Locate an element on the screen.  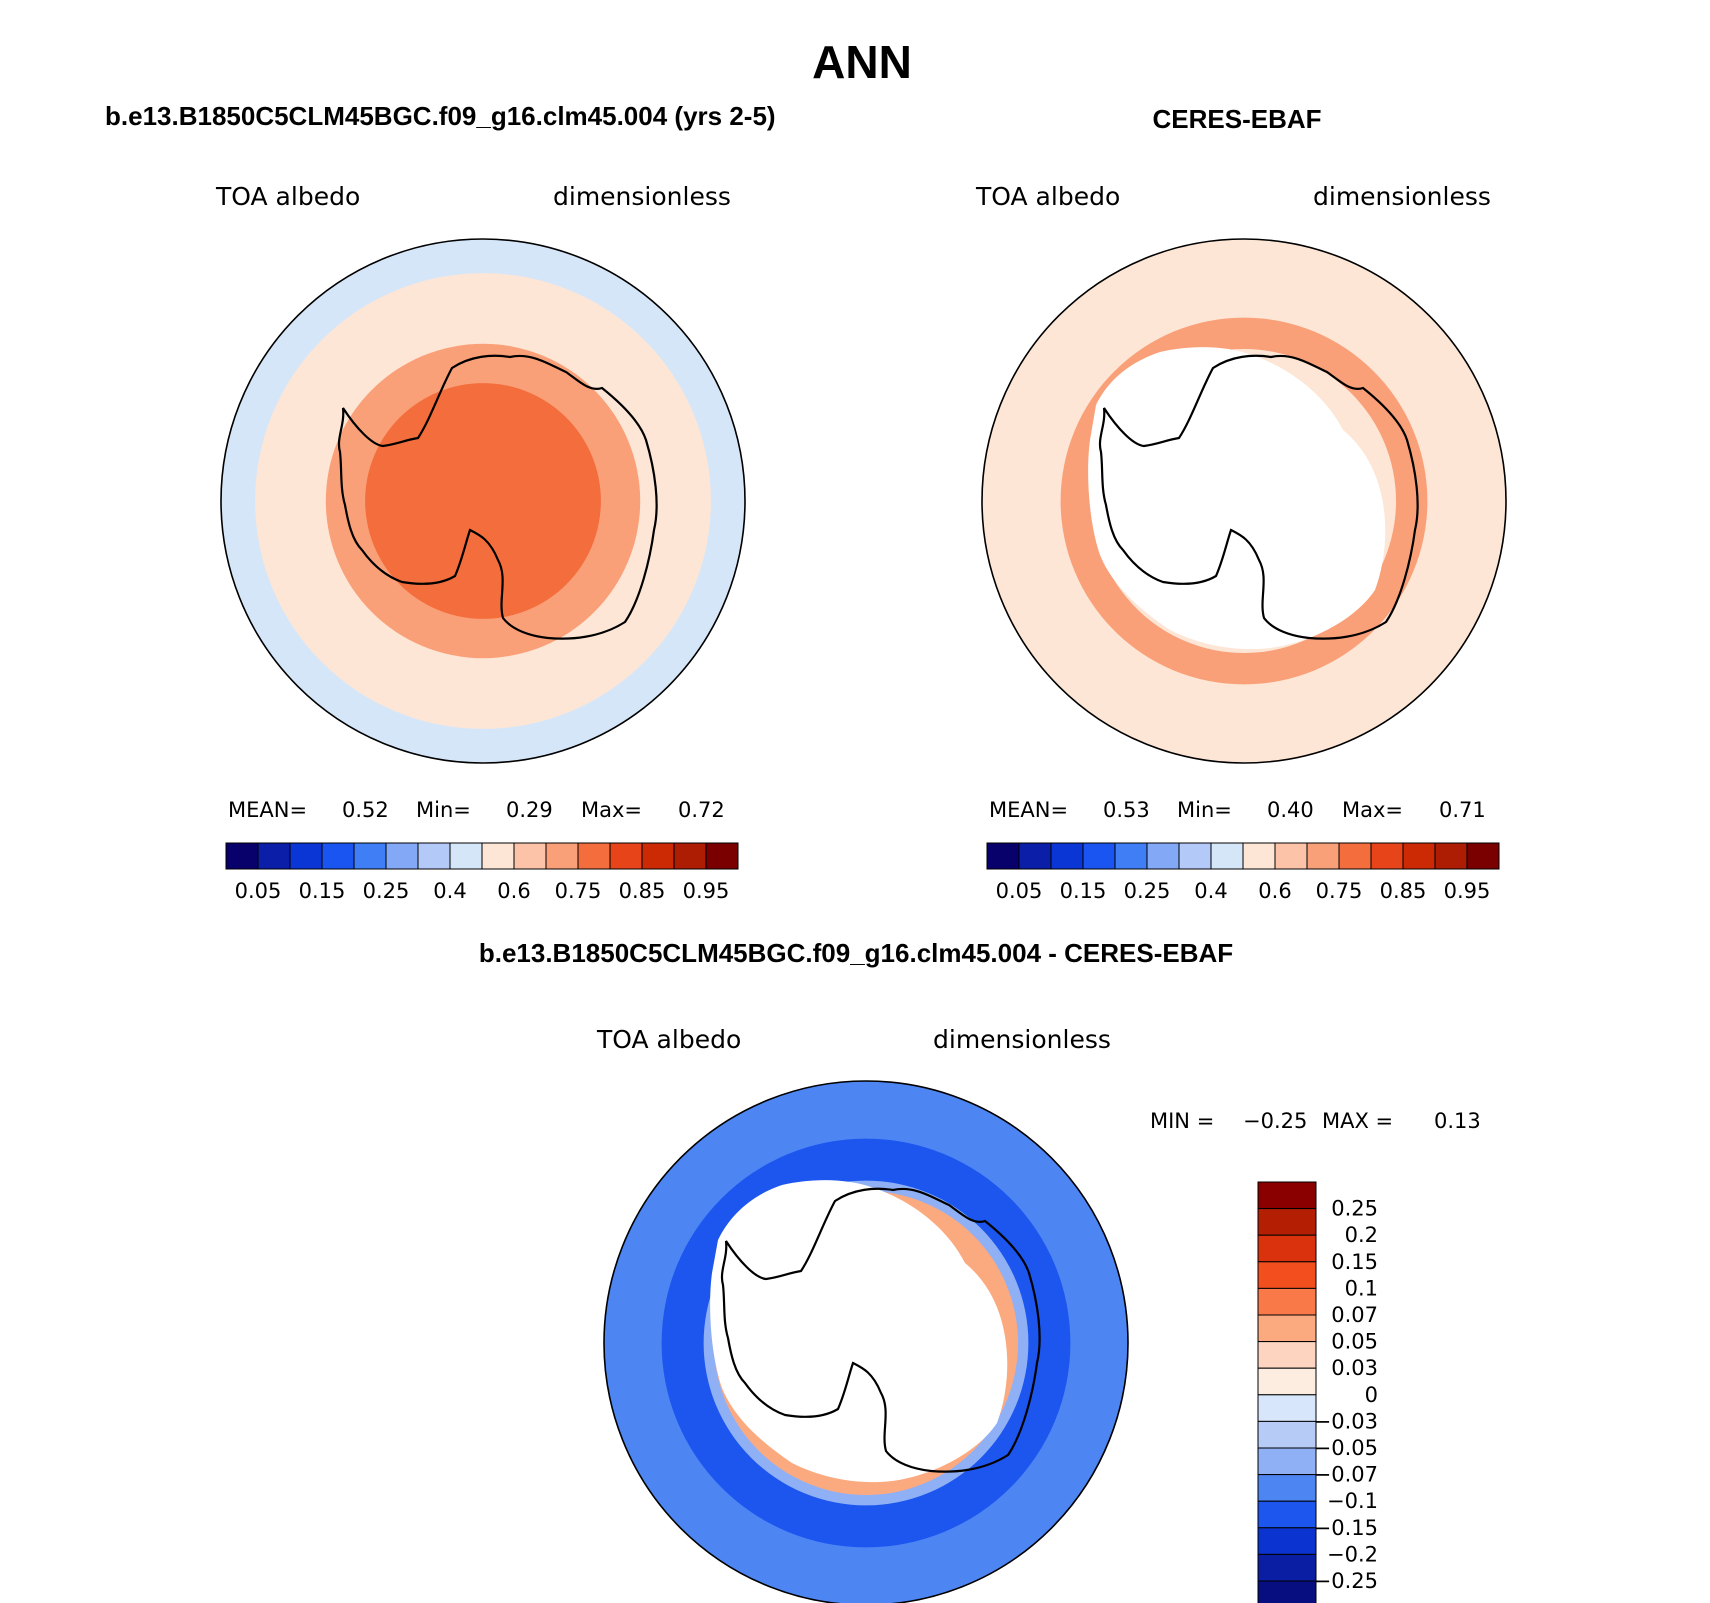
panel-model-colorbar-tick-label: 0.85 is located at coordinates (642, 891).